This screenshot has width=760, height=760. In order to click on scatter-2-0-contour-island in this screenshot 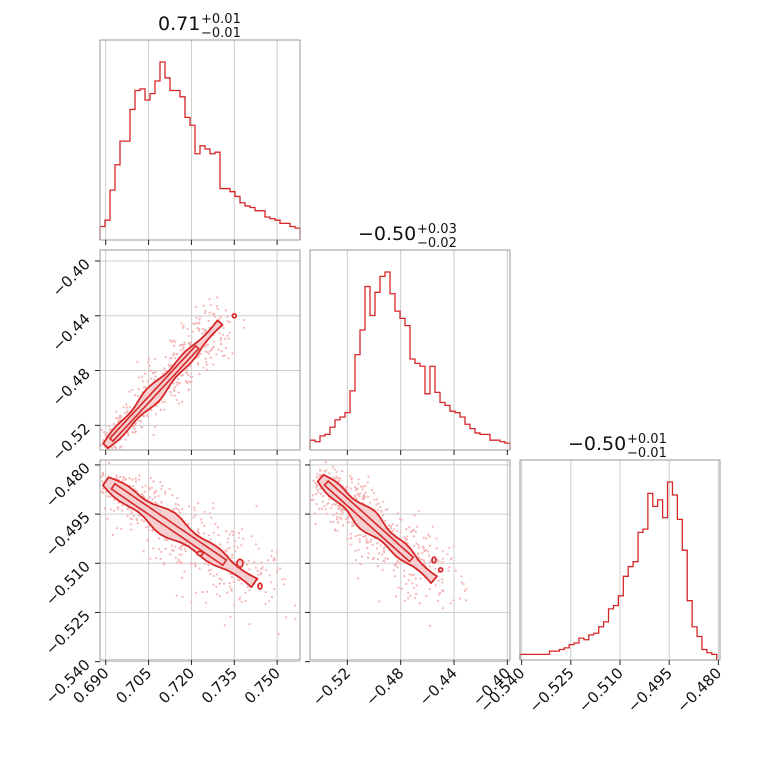, I will do `click(260, 586)`.